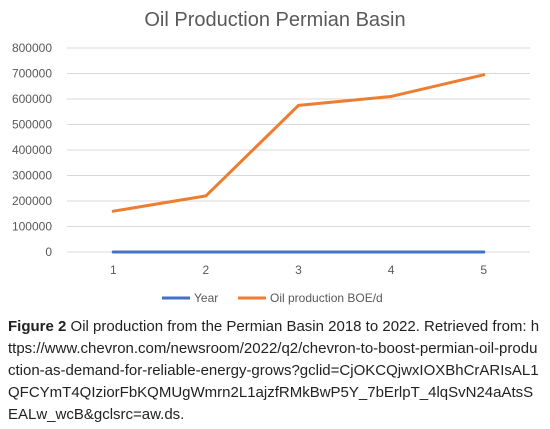  Describe the element at coordinates (113, 270) in the screenshot. I see `x-tick-label: 1` at that location.